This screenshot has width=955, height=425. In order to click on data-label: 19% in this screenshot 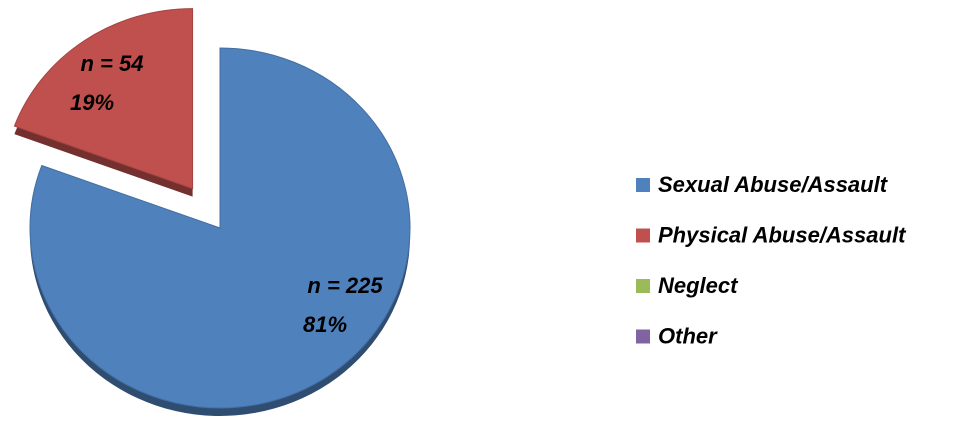, I will do `click(92, 102)`.